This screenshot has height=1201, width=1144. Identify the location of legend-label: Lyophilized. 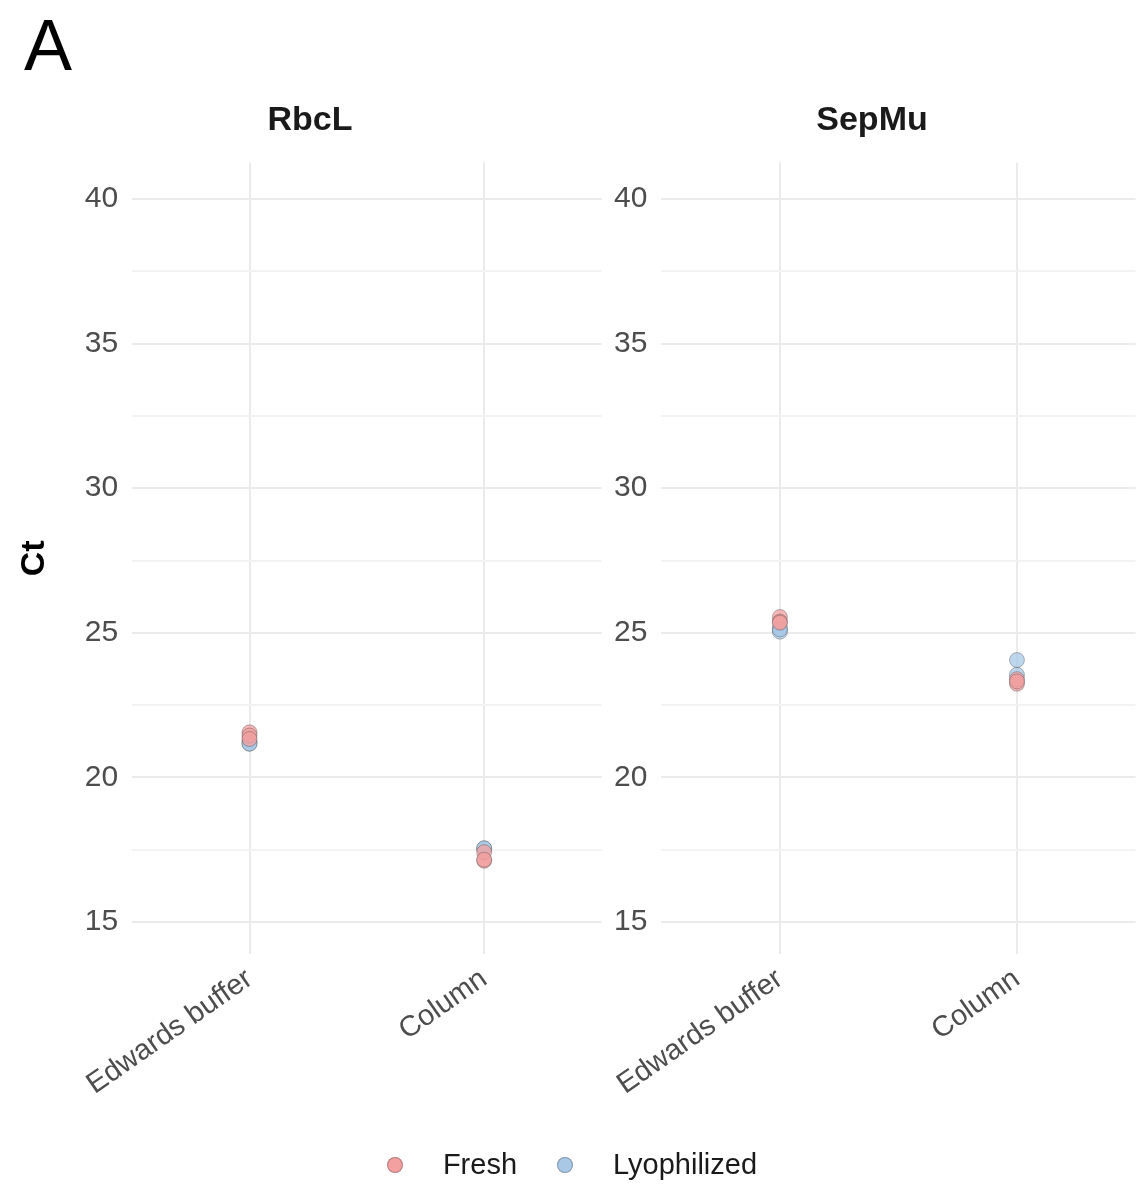
(685, 1164).